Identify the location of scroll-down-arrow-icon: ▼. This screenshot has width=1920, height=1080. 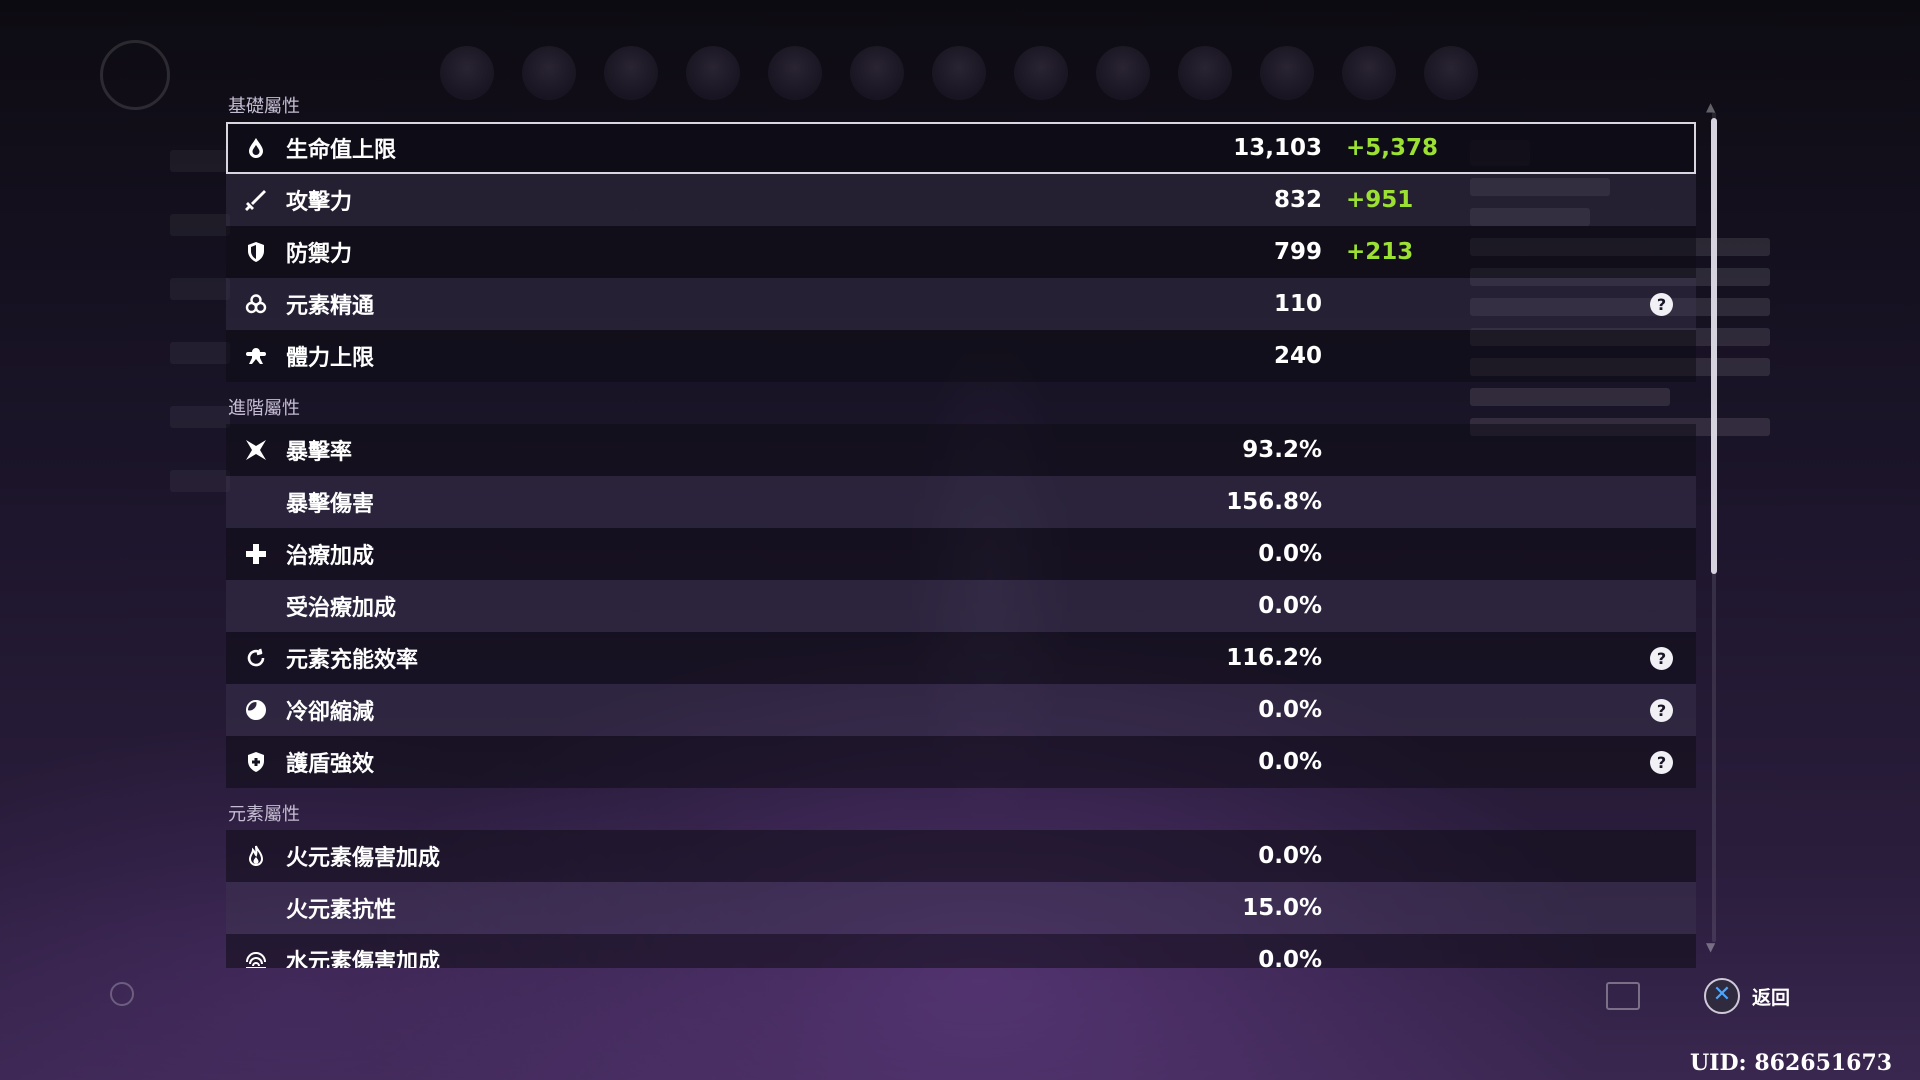
(1711, 947).